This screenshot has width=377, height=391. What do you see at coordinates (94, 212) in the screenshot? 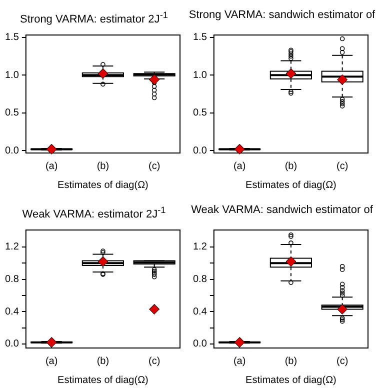
I see `chart-title: Weak VARMA: estimator 2J$^{-1}$` at bounding box center [94, 212].